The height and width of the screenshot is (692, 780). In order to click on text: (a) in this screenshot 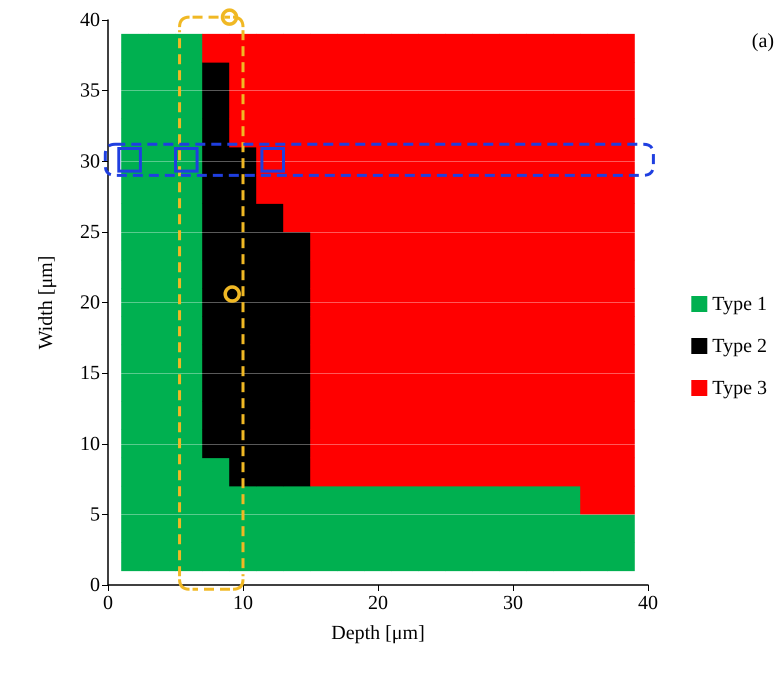, I will do `click(763, 41)`.